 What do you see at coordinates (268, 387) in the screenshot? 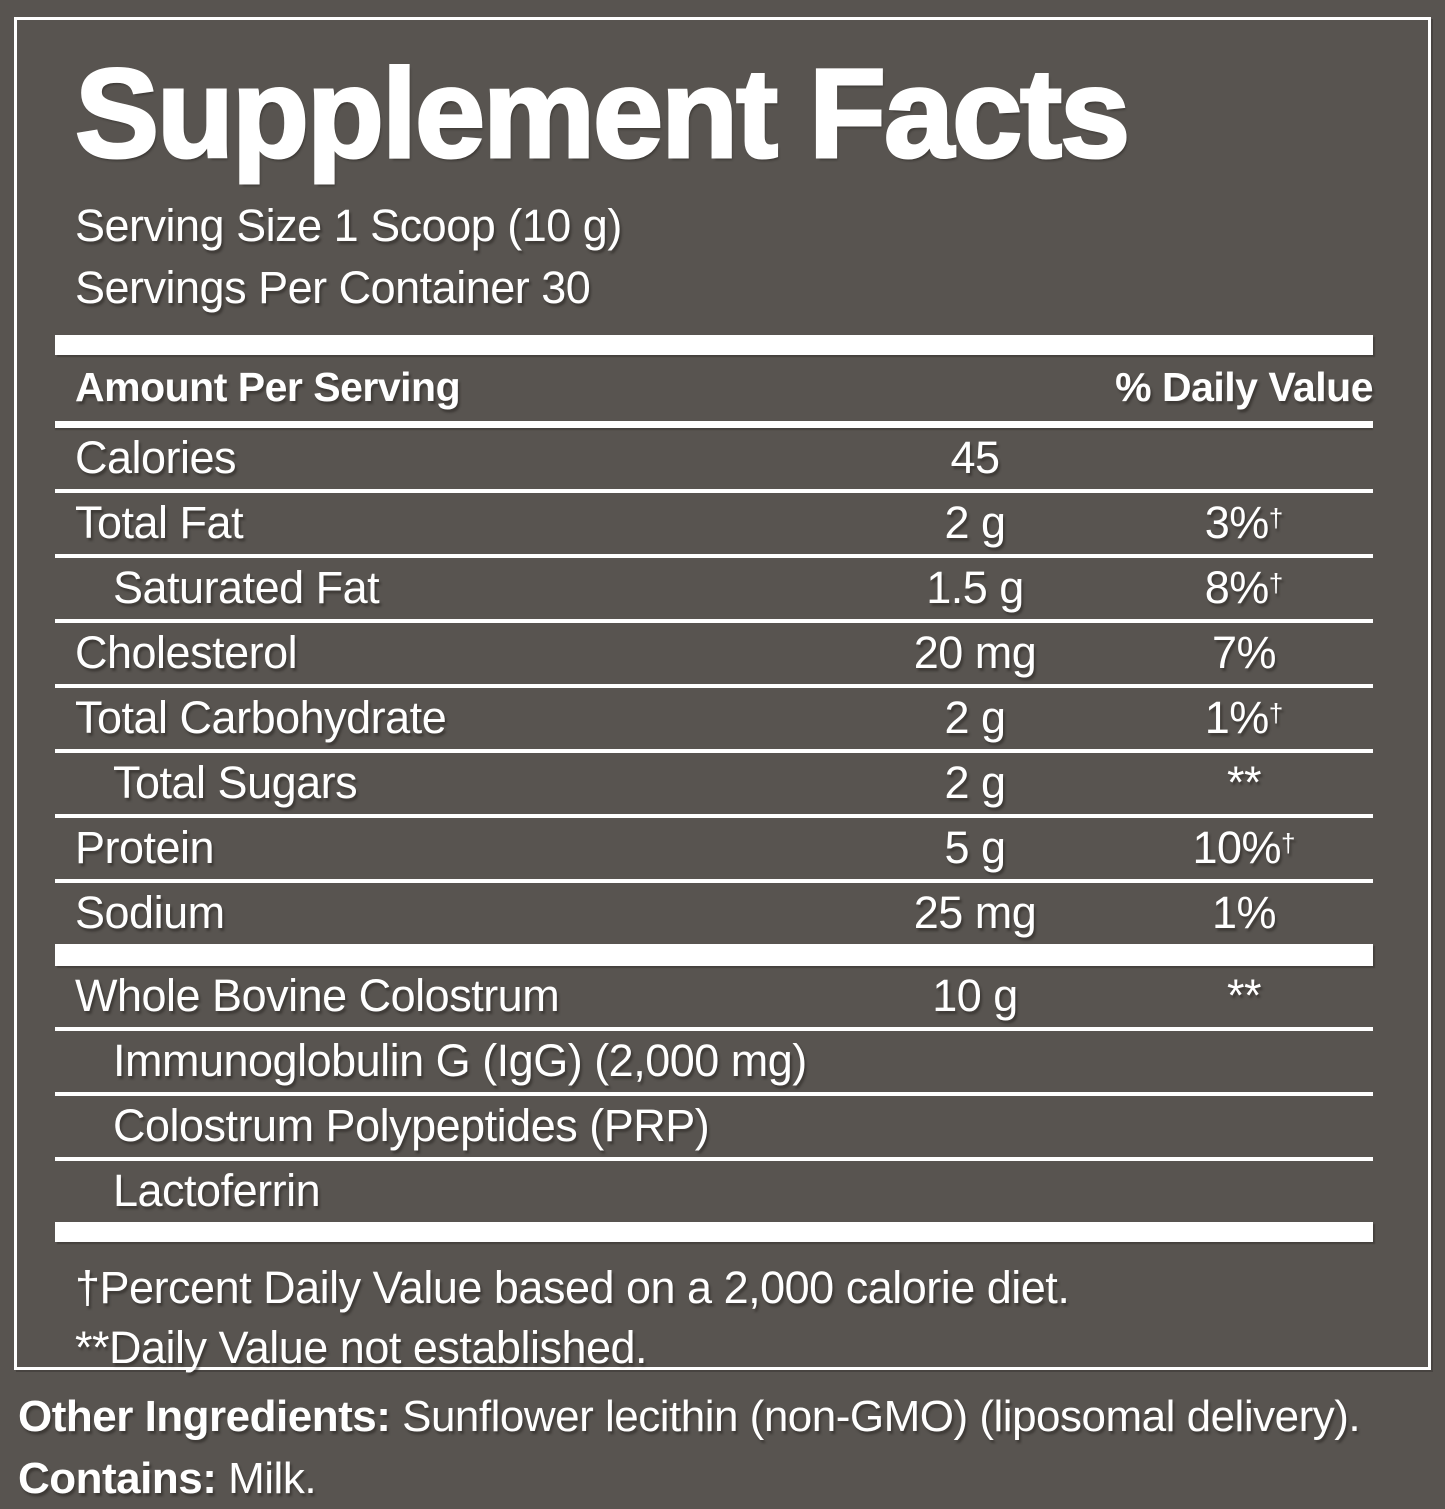
I see `column-header-amount: Amount Per Serving` at bounding box center [268, 387].